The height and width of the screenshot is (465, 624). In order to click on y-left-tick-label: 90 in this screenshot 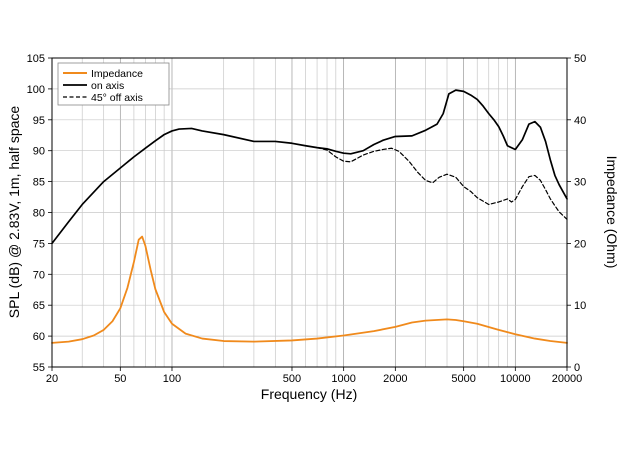, I will do `click(39, 152)`.